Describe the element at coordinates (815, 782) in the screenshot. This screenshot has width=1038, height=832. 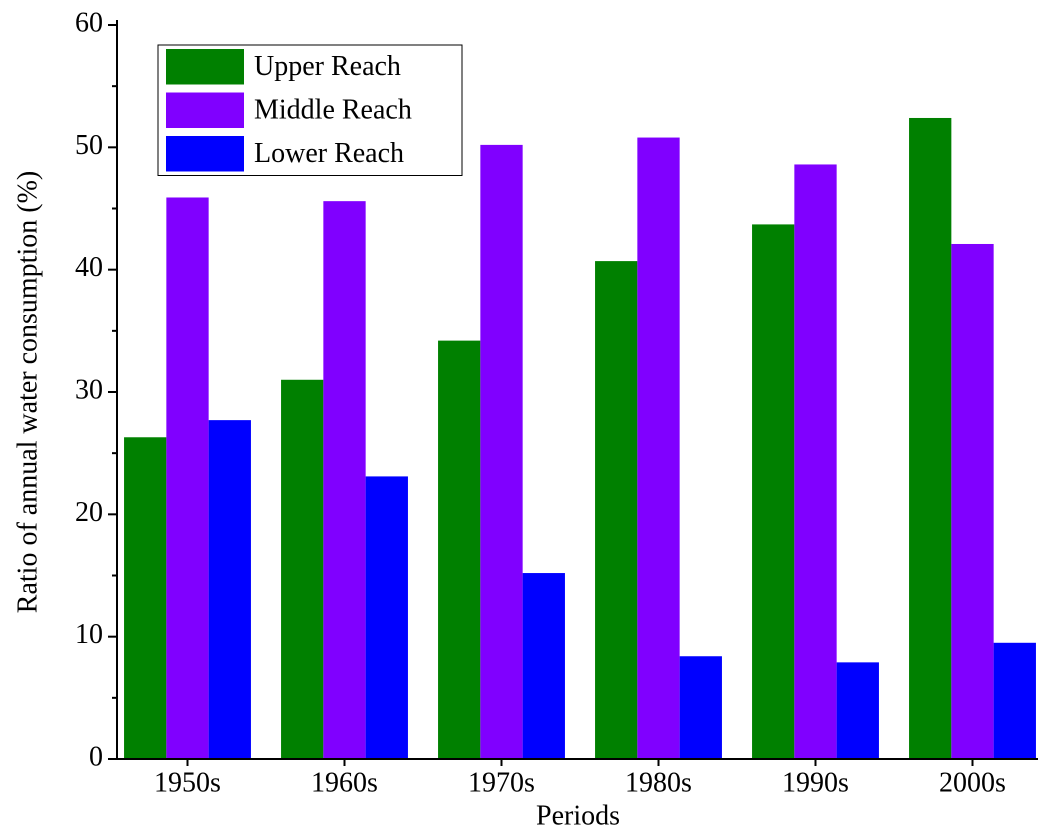
I see `x-tick-label: 1990s` at that location.